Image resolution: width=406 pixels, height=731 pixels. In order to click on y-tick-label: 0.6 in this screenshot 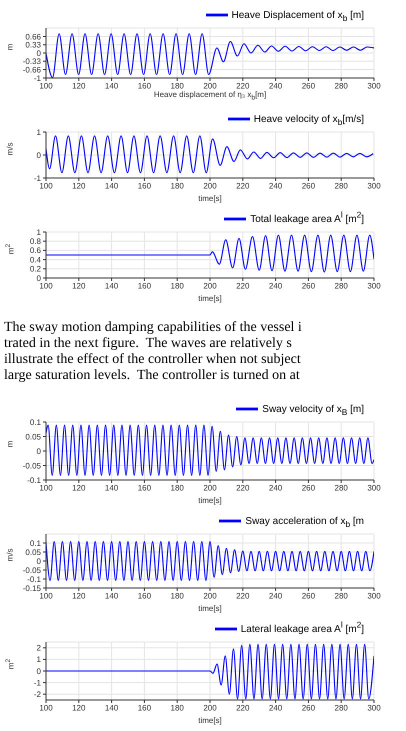, I will do `click(36, 251)`.